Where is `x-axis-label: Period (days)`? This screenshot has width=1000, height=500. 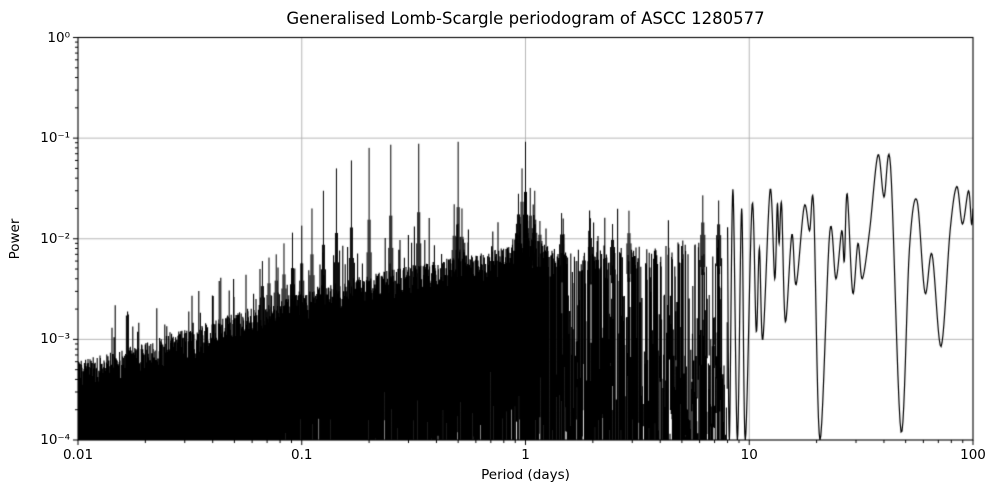 x-axis-label: Period (days) is located at coordinates (525, 475).